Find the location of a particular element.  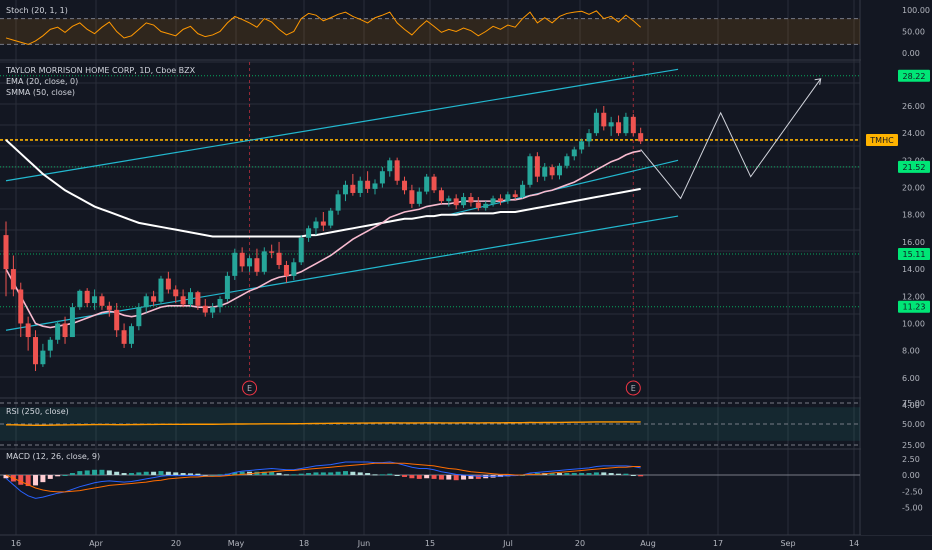

macd-tick: 0.00 is located at coordinates (911, 475).